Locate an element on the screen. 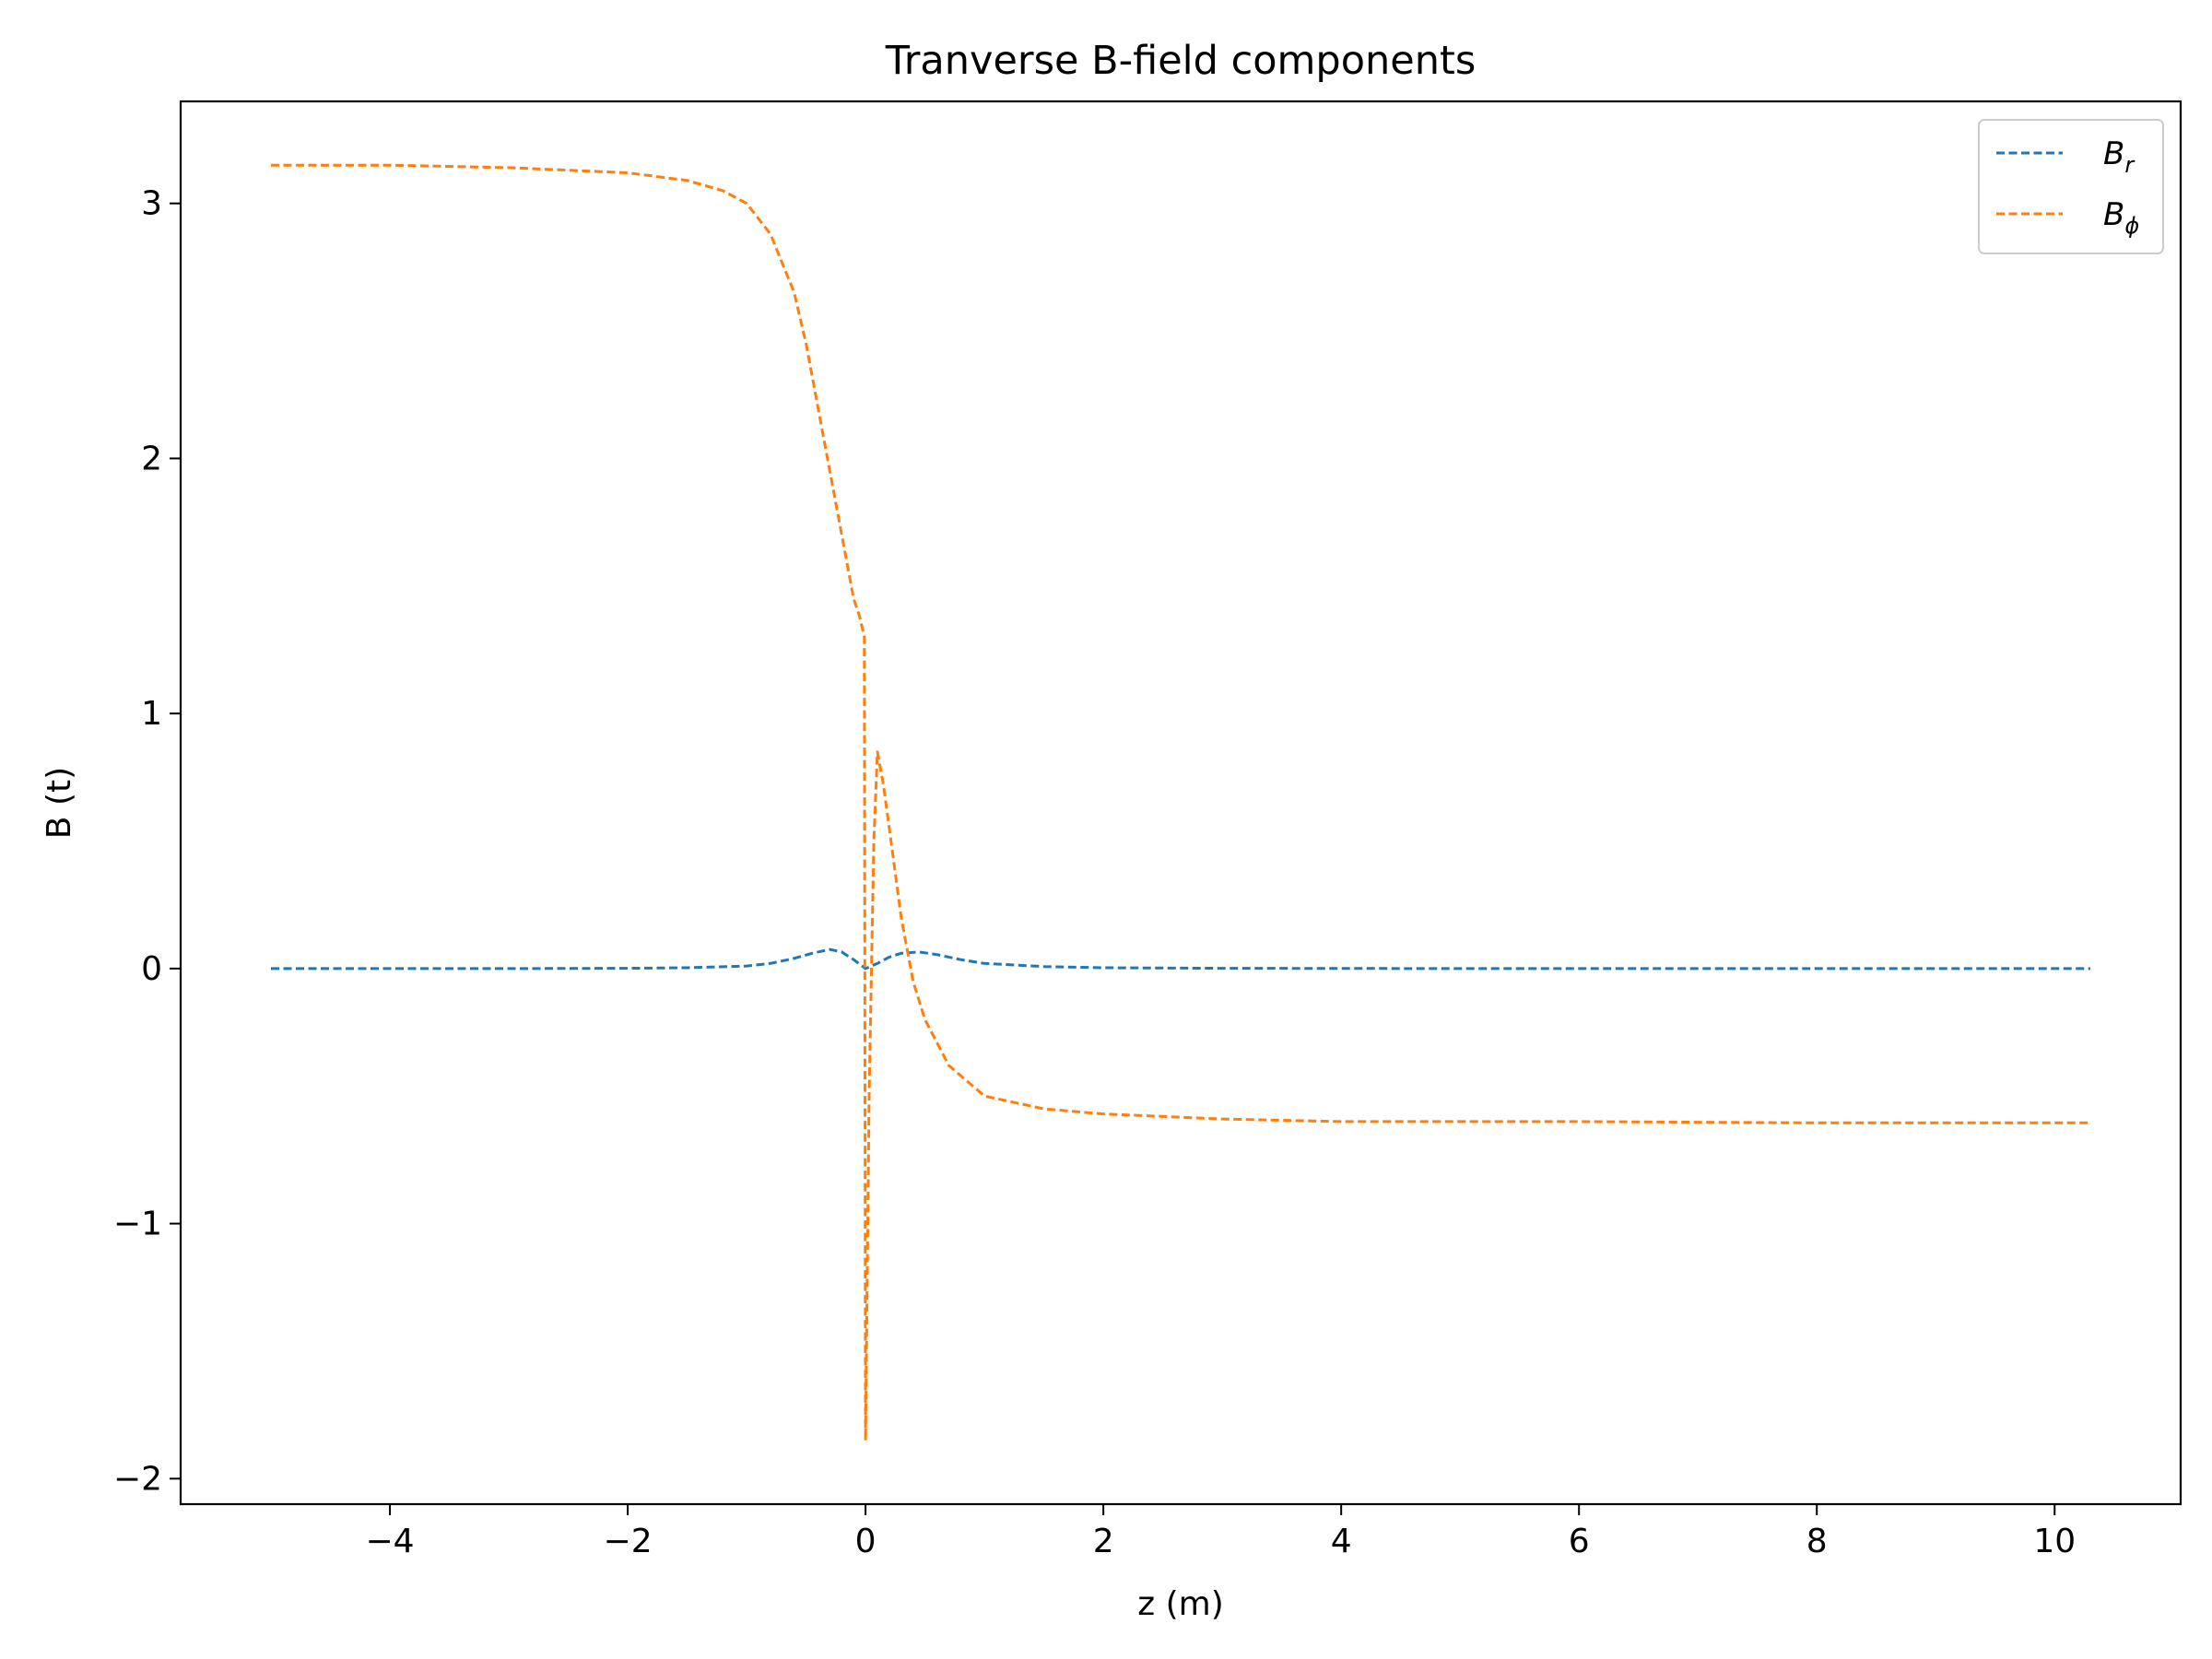 This screenshot has width=2212, height=1659. x-tick-label: −2 is located at coordinates (628, 1541).